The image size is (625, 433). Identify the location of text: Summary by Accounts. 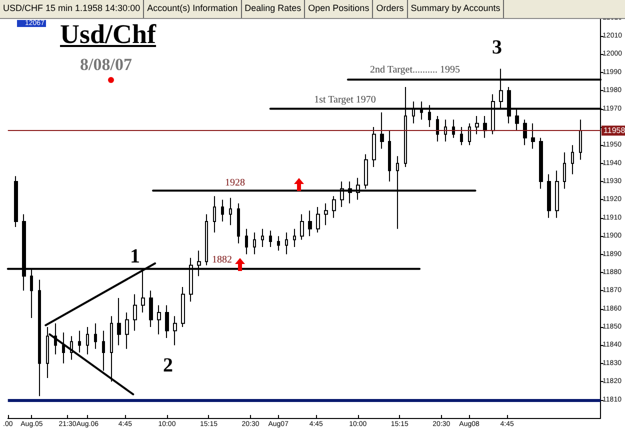
(456, 9).